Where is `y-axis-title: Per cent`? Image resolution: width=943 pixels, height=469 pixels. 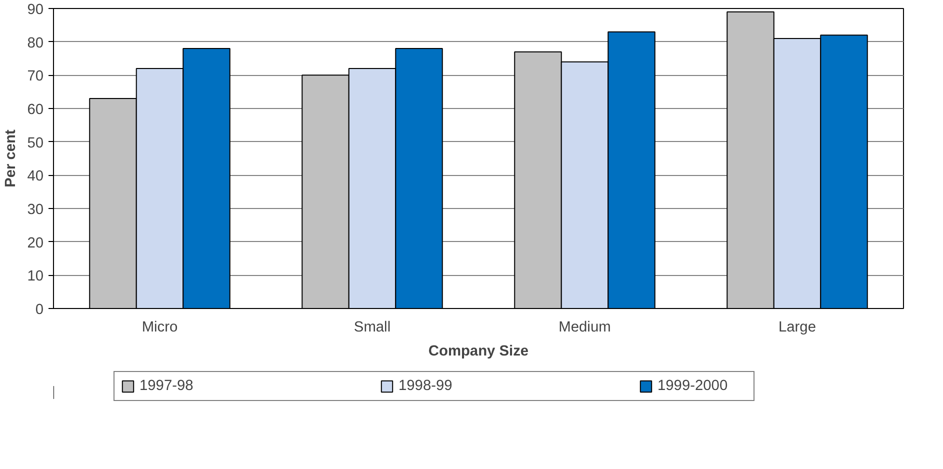 y-axis-title: Per cent is located at coordinates (11, 158).